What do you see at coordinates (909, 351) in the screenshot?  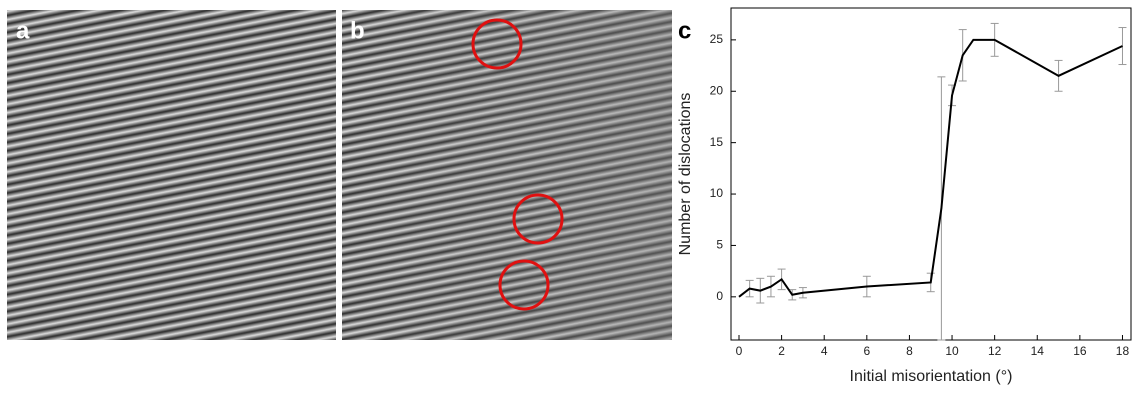 I see `x-tick-label: 8` at bounding box center [909, 351].